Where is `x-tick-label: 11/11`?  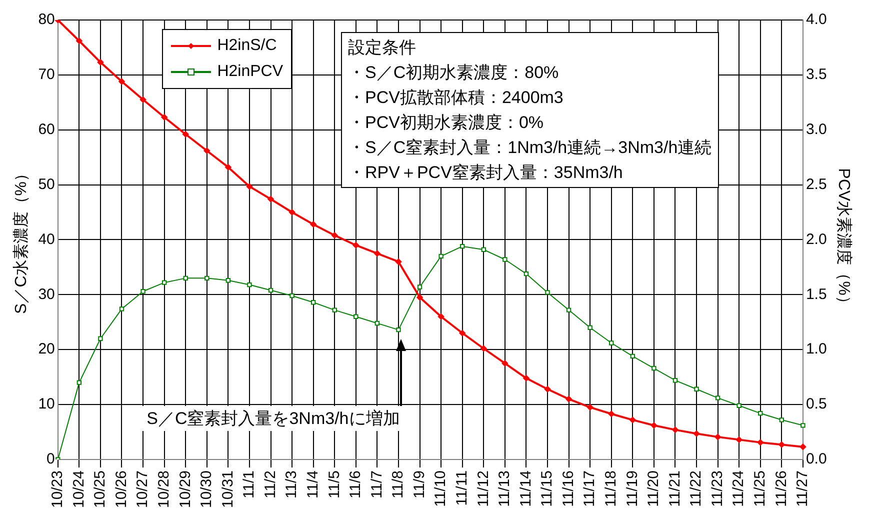
x-tick-label: 11/11 is located at coordinates (461, 488).